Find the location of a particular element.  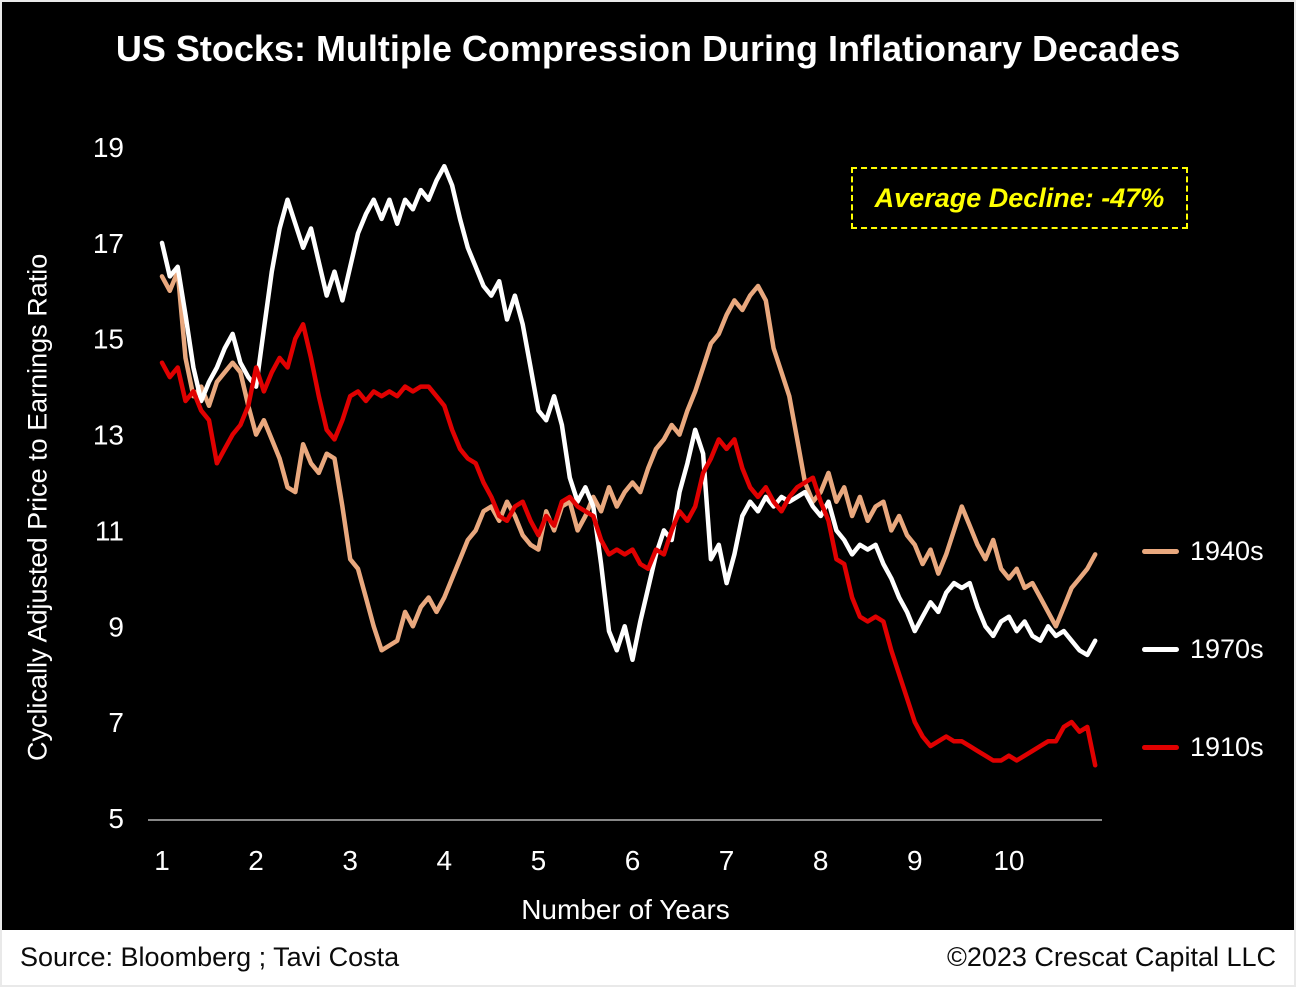

y-tick-label: 5 is located at coordinates (116, 818).